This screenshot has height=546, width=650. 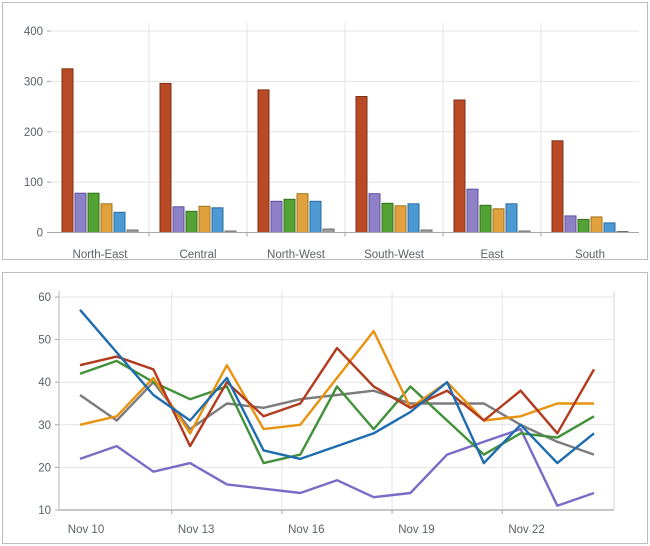 What do you see at coordinates (33, 32) in the screenshot?
I see `y-axis-label: 400` at bounding box center [33, 32].